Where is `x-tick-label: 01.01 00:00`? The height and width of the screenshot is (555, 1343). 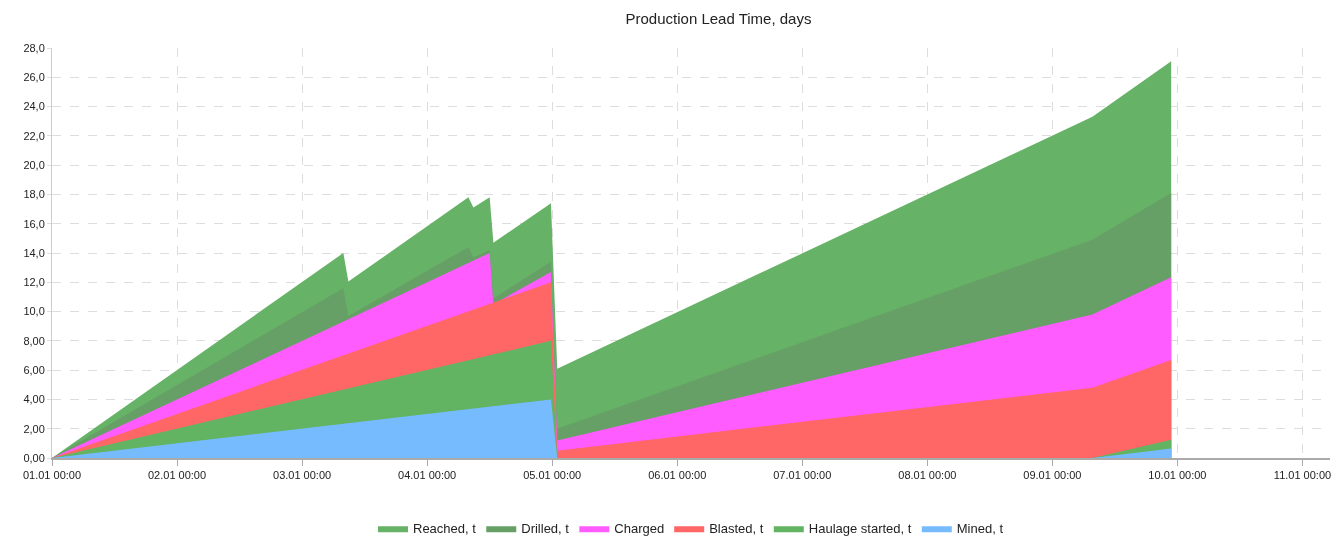 x-tick-label: 01.01 00:00 is located at coordinates (52, 475).